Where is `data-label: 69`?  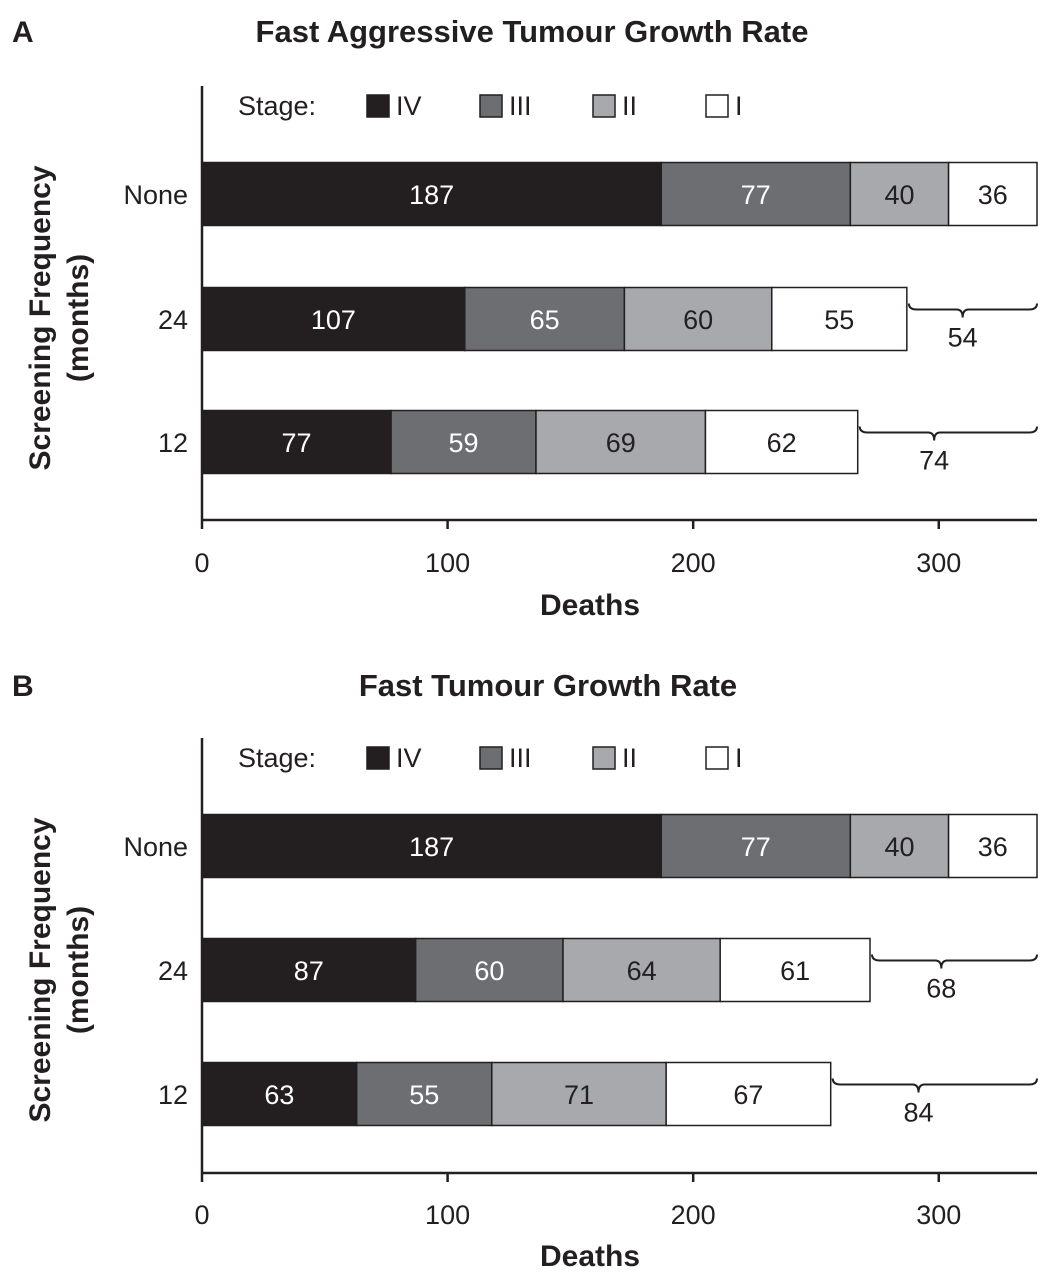 data-label: 69 is located at coordinates (621, 443).